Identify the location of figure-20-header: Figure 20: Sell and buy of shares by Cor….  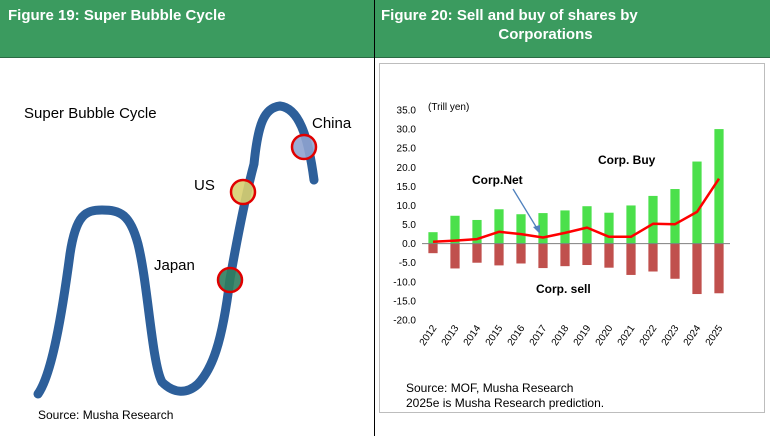
(572, 29).